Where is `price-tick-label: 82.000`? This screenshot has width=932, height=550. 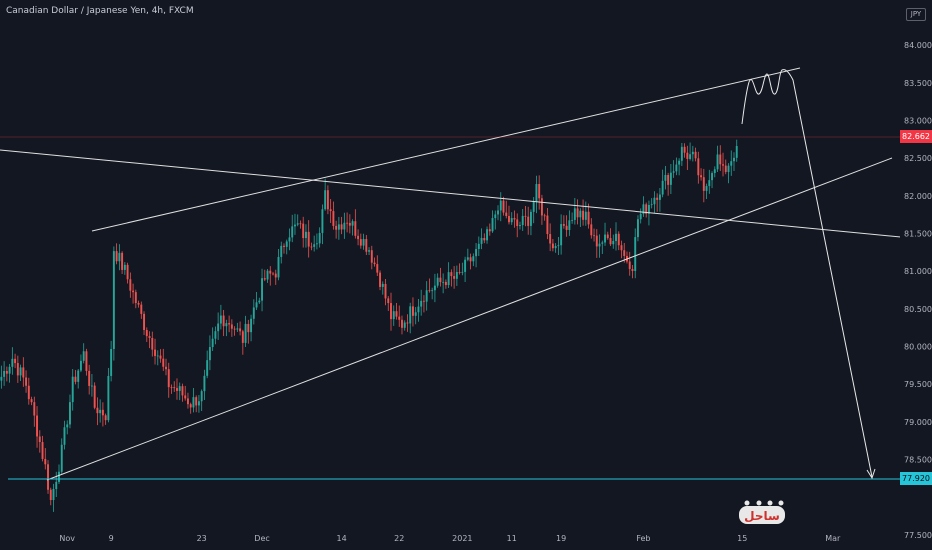
price-tick-label: 82.000 is located at coordinates (918, 196).